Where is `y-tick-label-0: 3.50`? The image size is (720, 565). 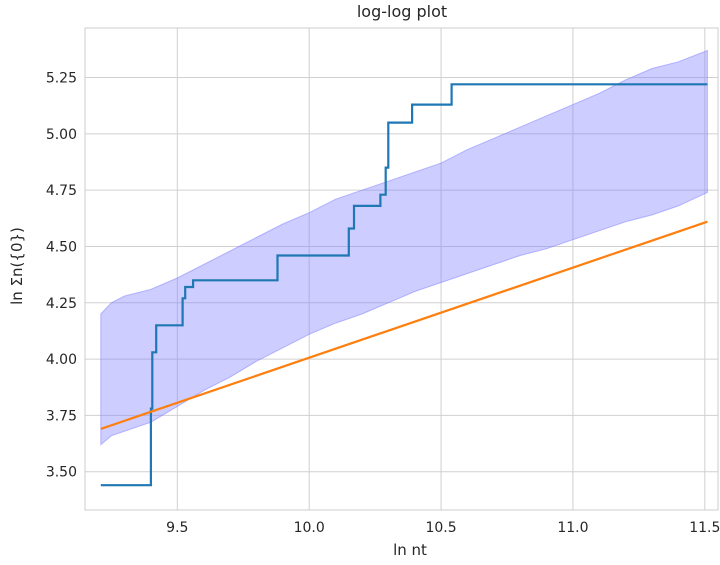
y-tick-label-0: 3.50 is located at coordinates (61, 473).